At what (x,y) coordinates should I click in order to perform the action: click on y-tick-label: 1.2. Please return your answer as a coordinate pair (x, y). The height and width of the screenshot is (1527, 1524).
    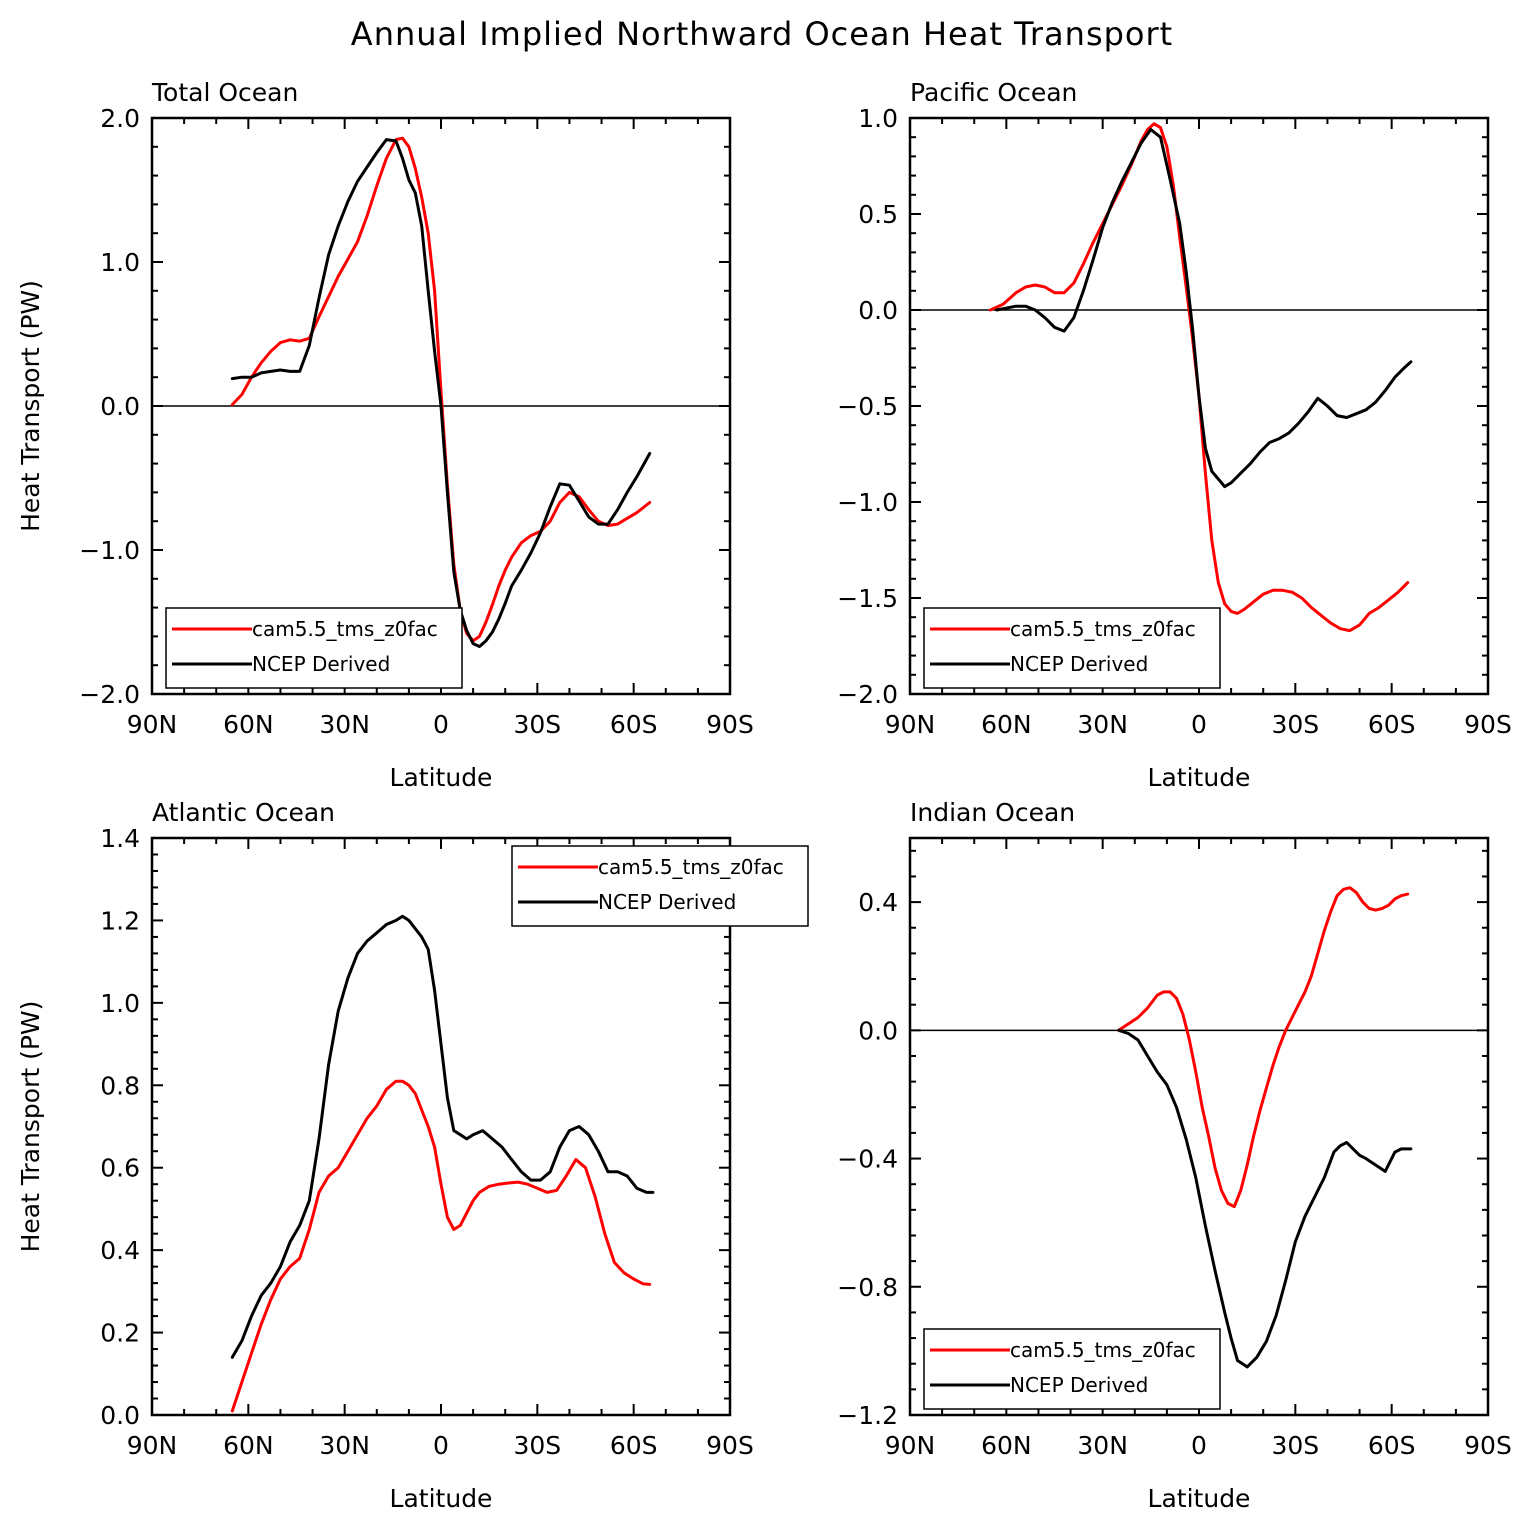
    Looking at the image, I should click on (120, 920).